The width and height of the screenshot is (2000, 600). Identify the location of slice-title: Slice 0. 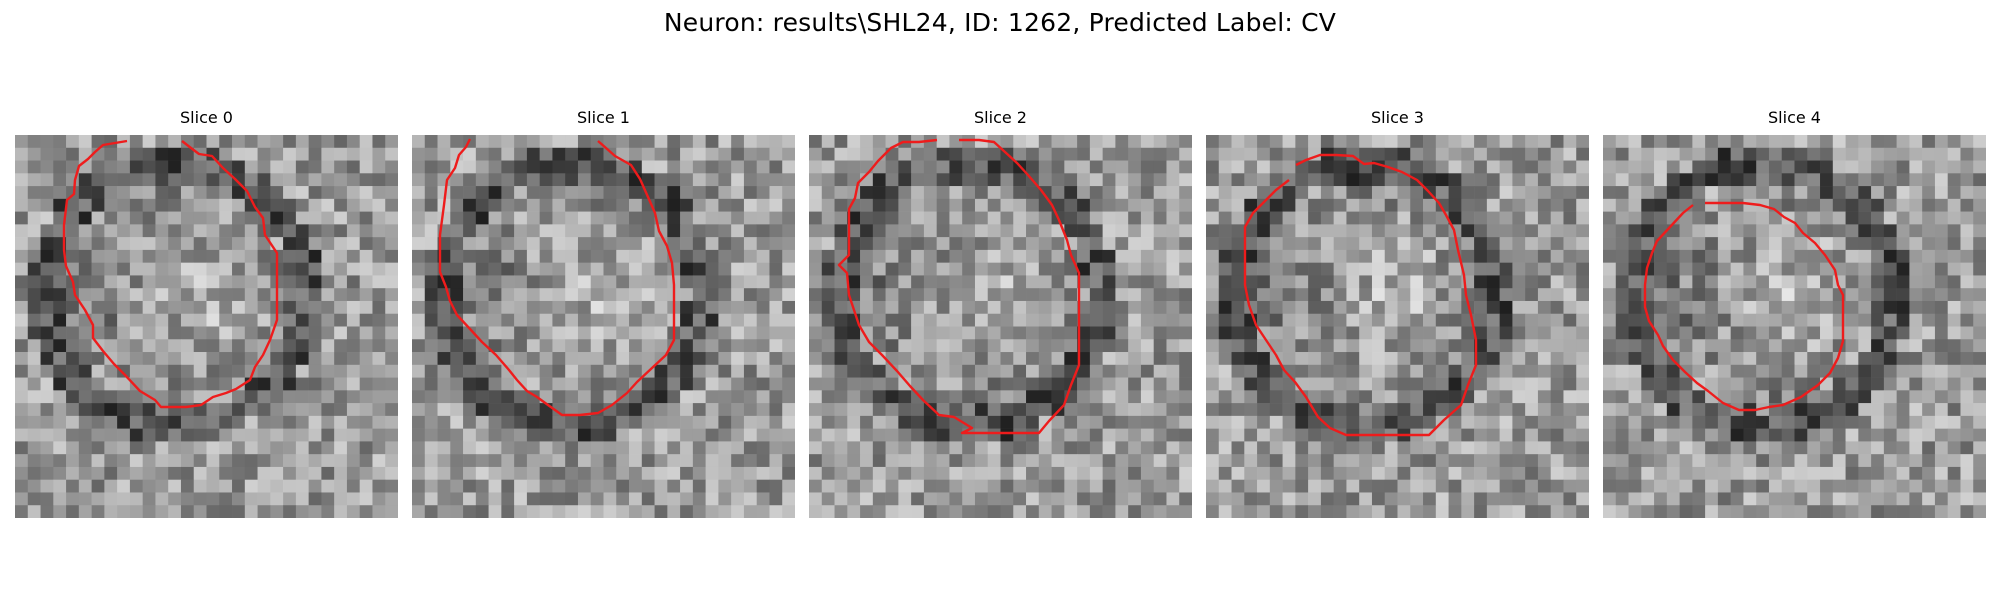
(206, 117).